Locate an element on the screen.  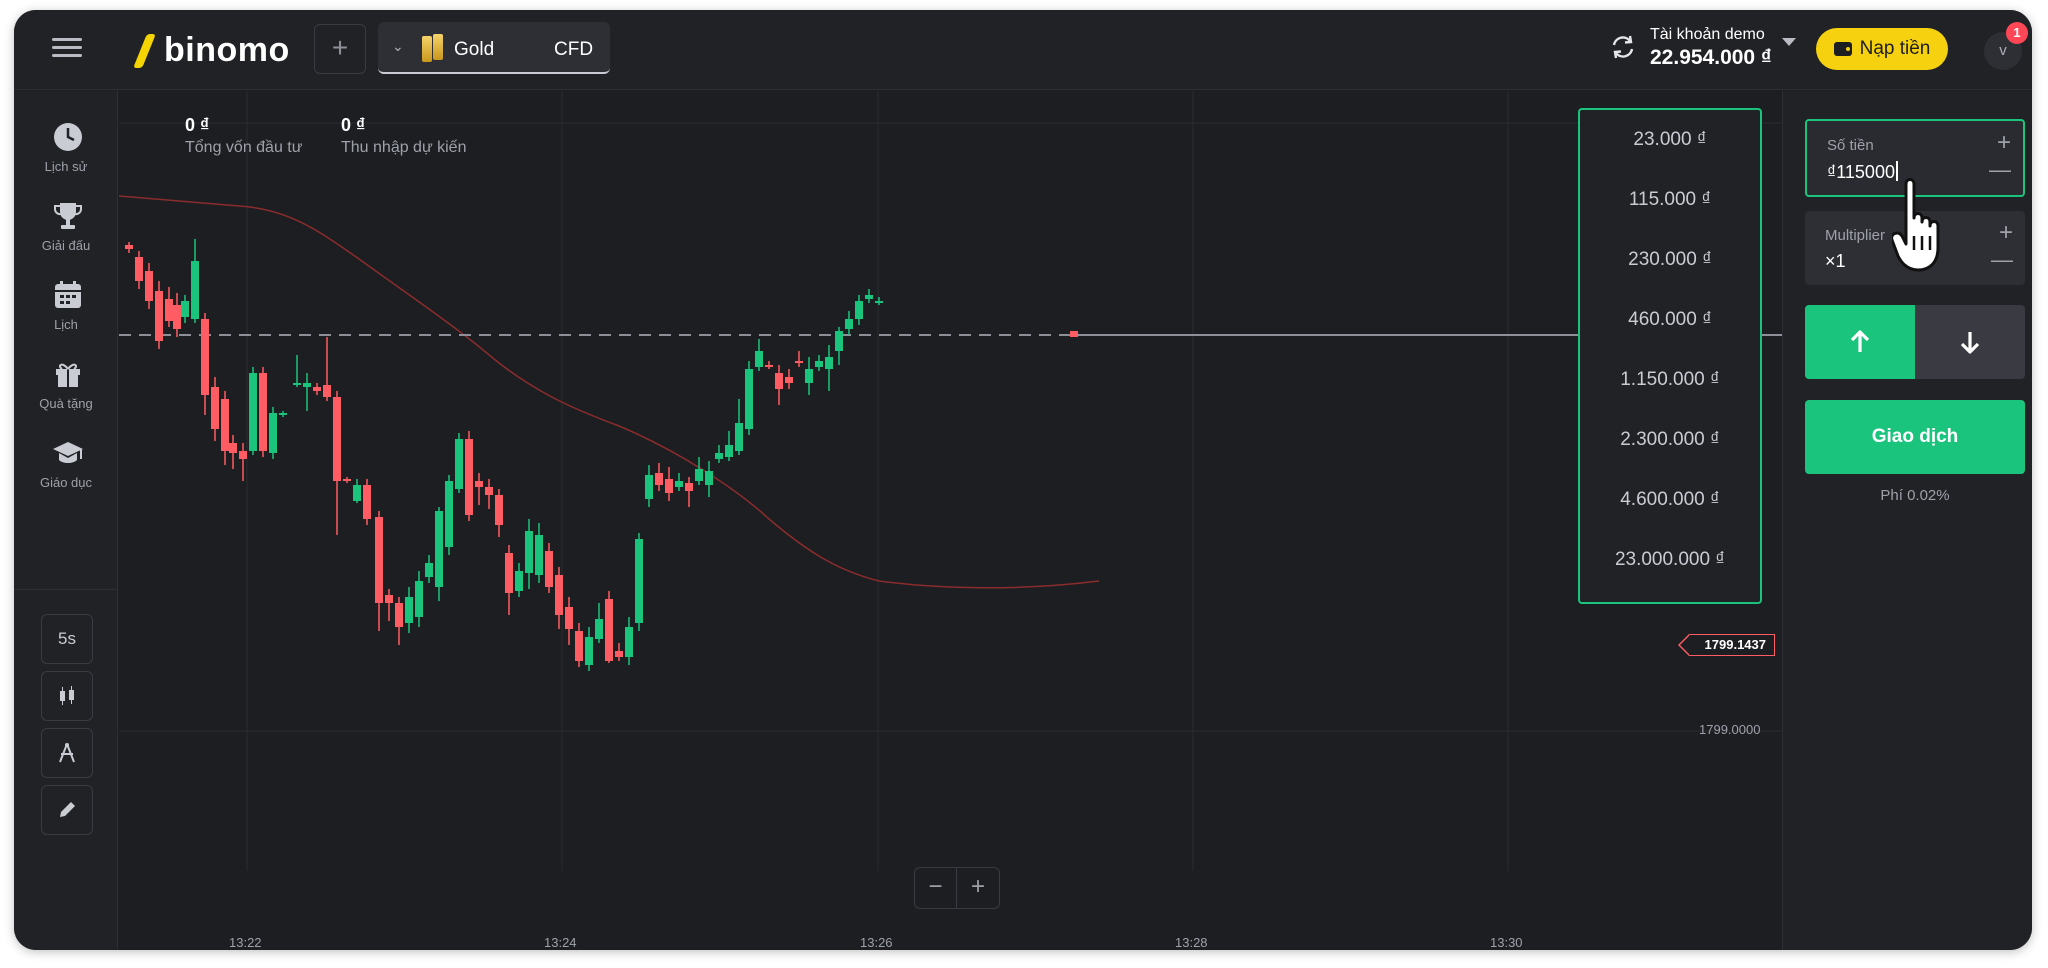
sidebar-item-history: Lịch sử is located at coordinates (66, 157).